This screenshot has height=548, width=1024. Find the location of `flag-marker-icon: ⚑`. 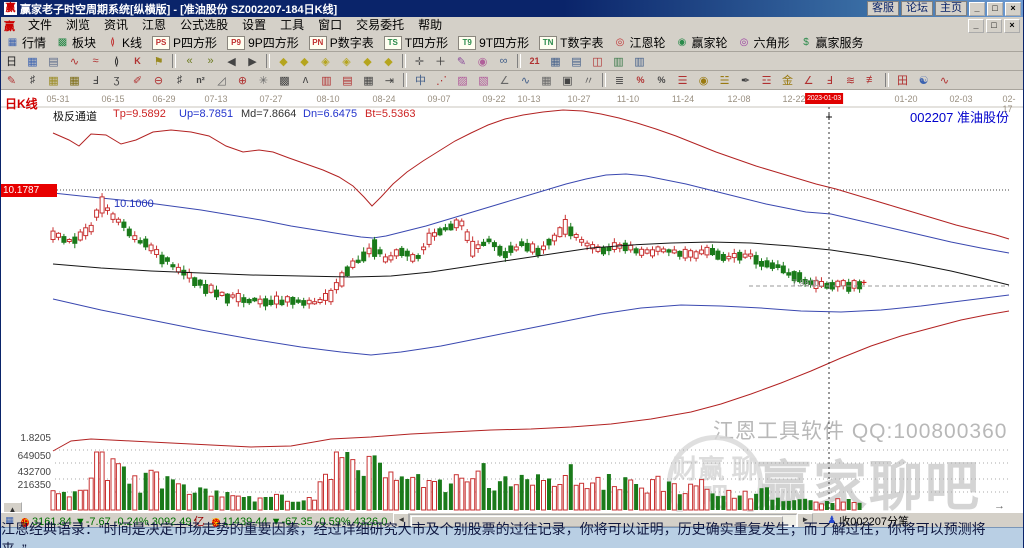

flag-marker-icon: ⚑ is located at coordinates (158, 61).